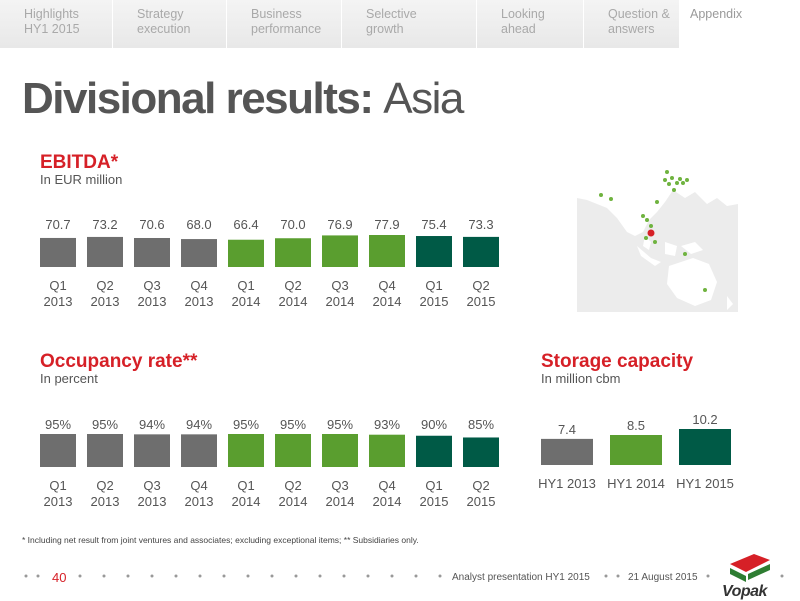 The image size is (800, 601). I want to click on page-title-light: Asia, so click(423, 98).